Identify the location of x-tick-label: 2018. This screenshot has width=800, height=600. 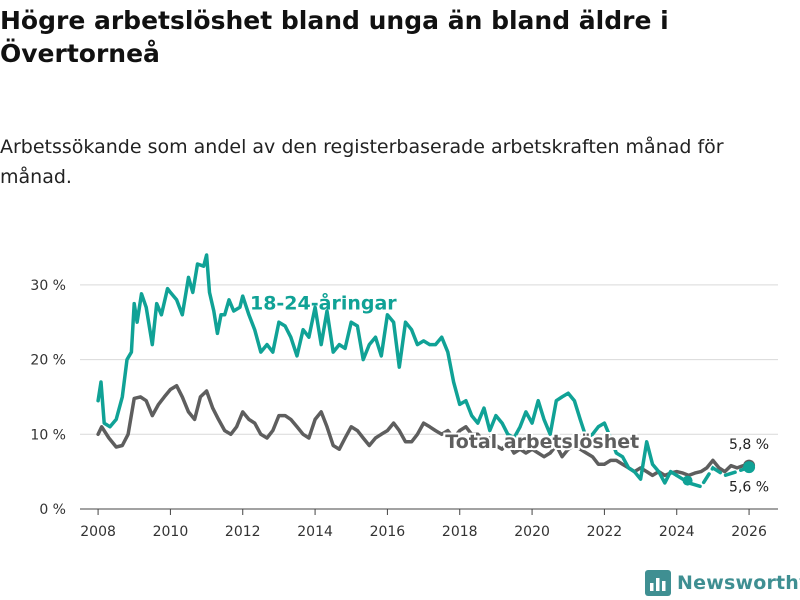
(460, 532).